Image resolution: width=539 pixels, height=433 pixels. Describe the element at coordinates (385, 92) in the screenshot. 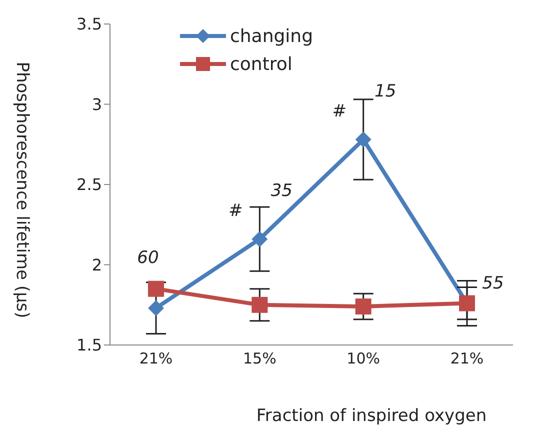

I see `annotation: 15` at that location.